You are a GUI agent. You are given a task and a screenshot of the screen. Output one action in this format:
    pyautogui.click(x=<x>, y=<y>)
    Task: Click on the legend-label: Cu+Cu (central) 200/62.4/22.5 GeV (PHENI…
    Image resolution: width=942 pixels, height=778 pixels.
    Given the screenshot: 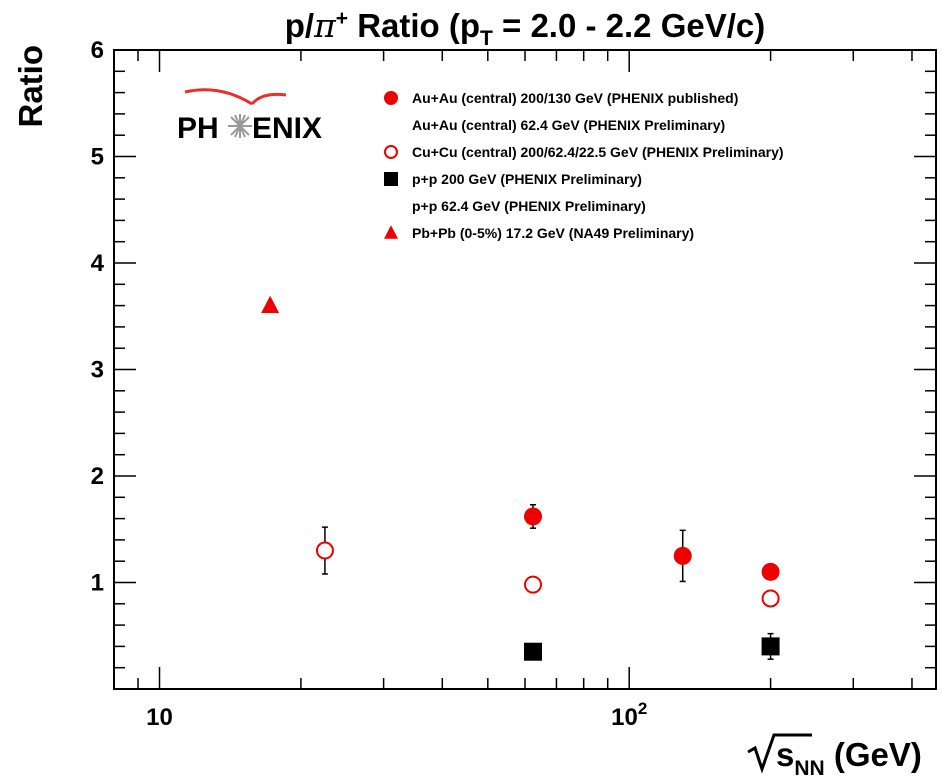 What is the action you would take?
    pyautogui.click(x=598, y=152)
    